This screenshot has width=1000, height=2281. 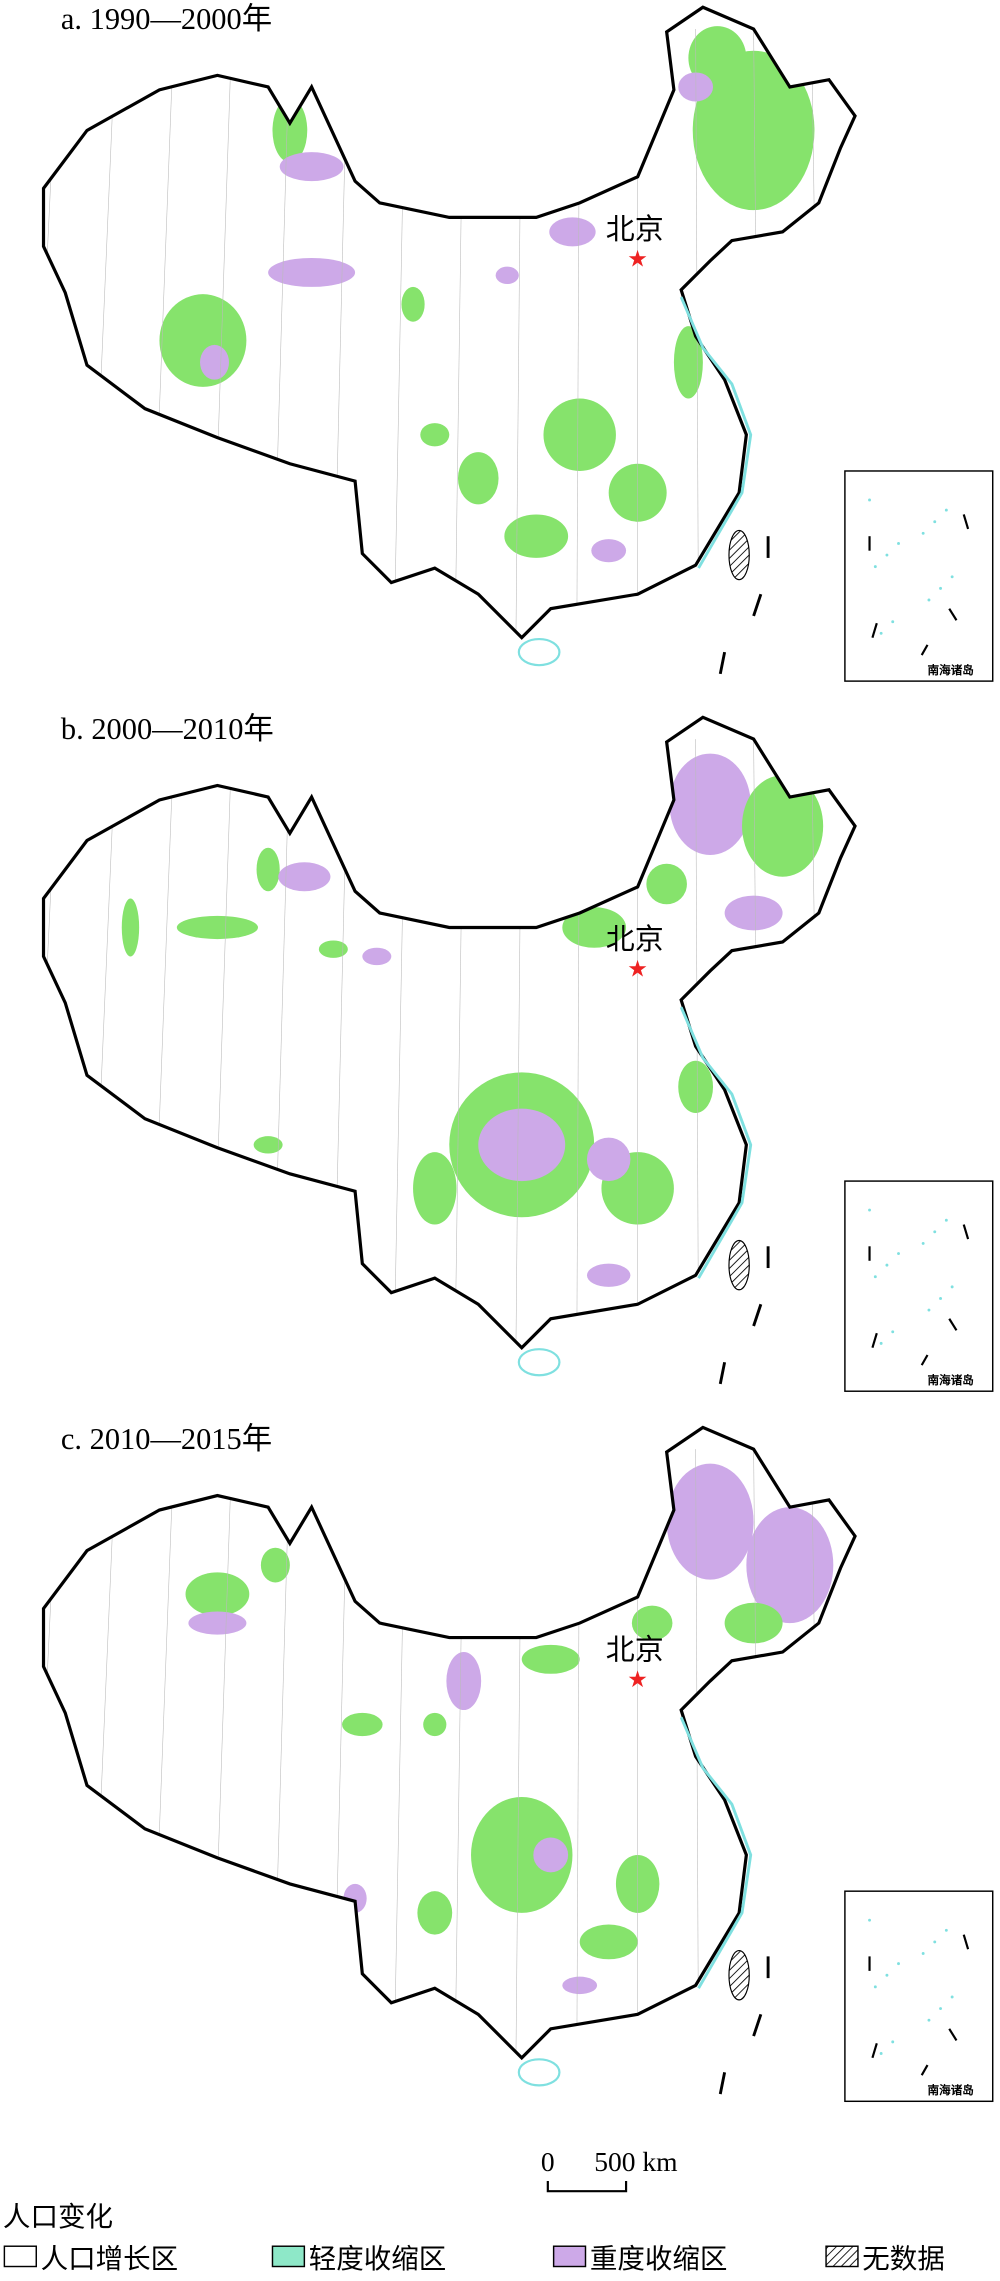 What do you see at coordinates (903, 2259) in the screenshot?
I see `legend-label: 无数据` at bounding box center [903, 2259].